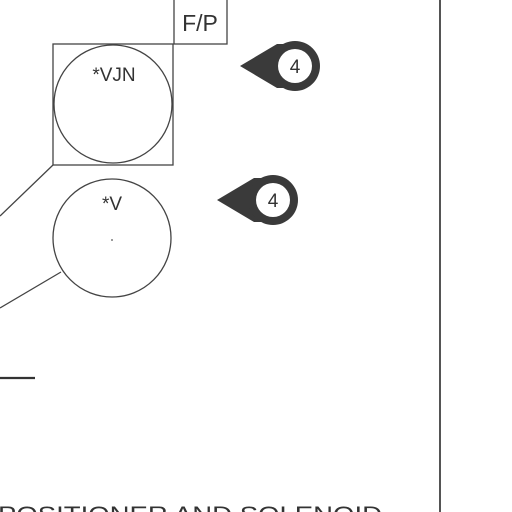  What do you see at coordinates (27, 190) in the screenshot?
I see `signal-line-top` at bounding box center [27, 190].